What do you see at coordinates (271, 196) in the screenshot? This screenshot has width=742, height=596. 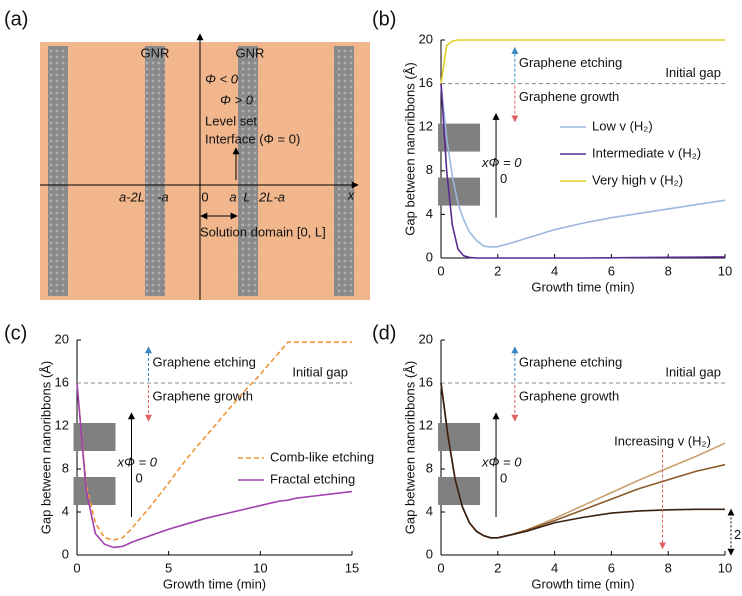 I see `label: 2L-a` at bounding box center [271, 196].